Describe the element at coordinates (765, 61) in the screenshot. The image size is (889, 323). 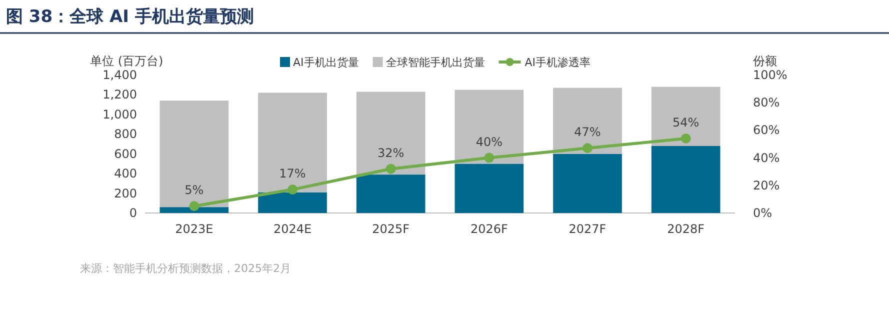
I see `y2-axis-title: 份额` at that location.